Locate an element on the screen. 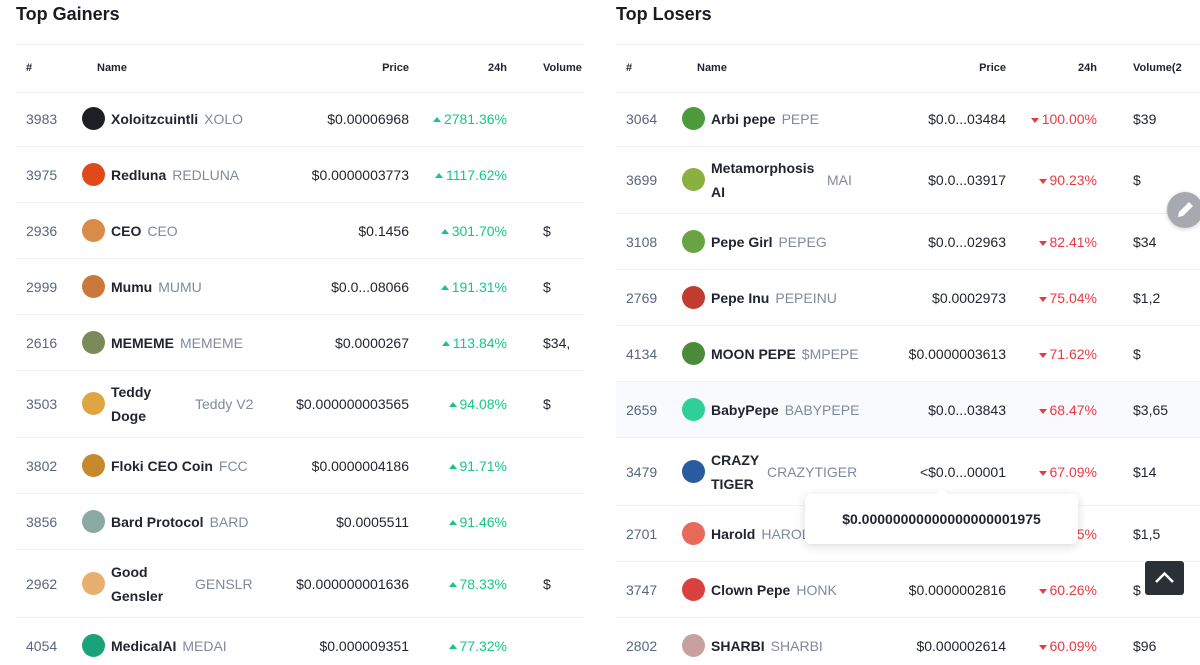 This screenshot has width=1200, height=665. rank: 3983 is located at coordinates (42, 118).